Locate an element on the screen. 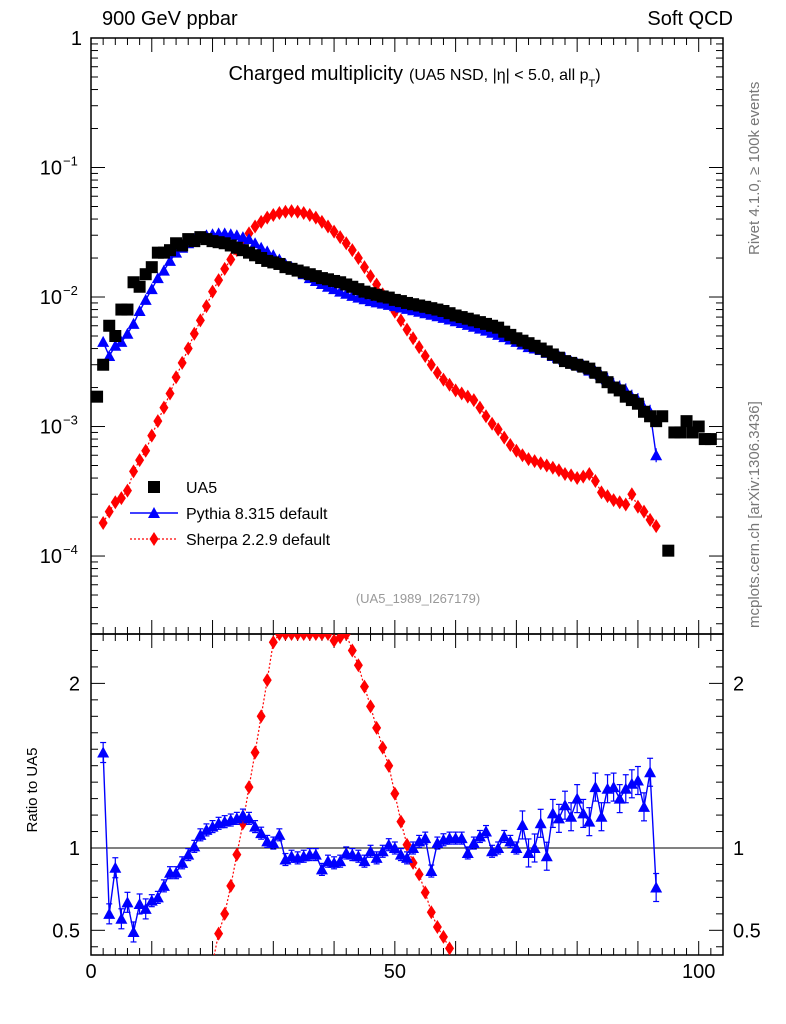  main-y-tick-label: 10 is located at coordinates (51, 298).